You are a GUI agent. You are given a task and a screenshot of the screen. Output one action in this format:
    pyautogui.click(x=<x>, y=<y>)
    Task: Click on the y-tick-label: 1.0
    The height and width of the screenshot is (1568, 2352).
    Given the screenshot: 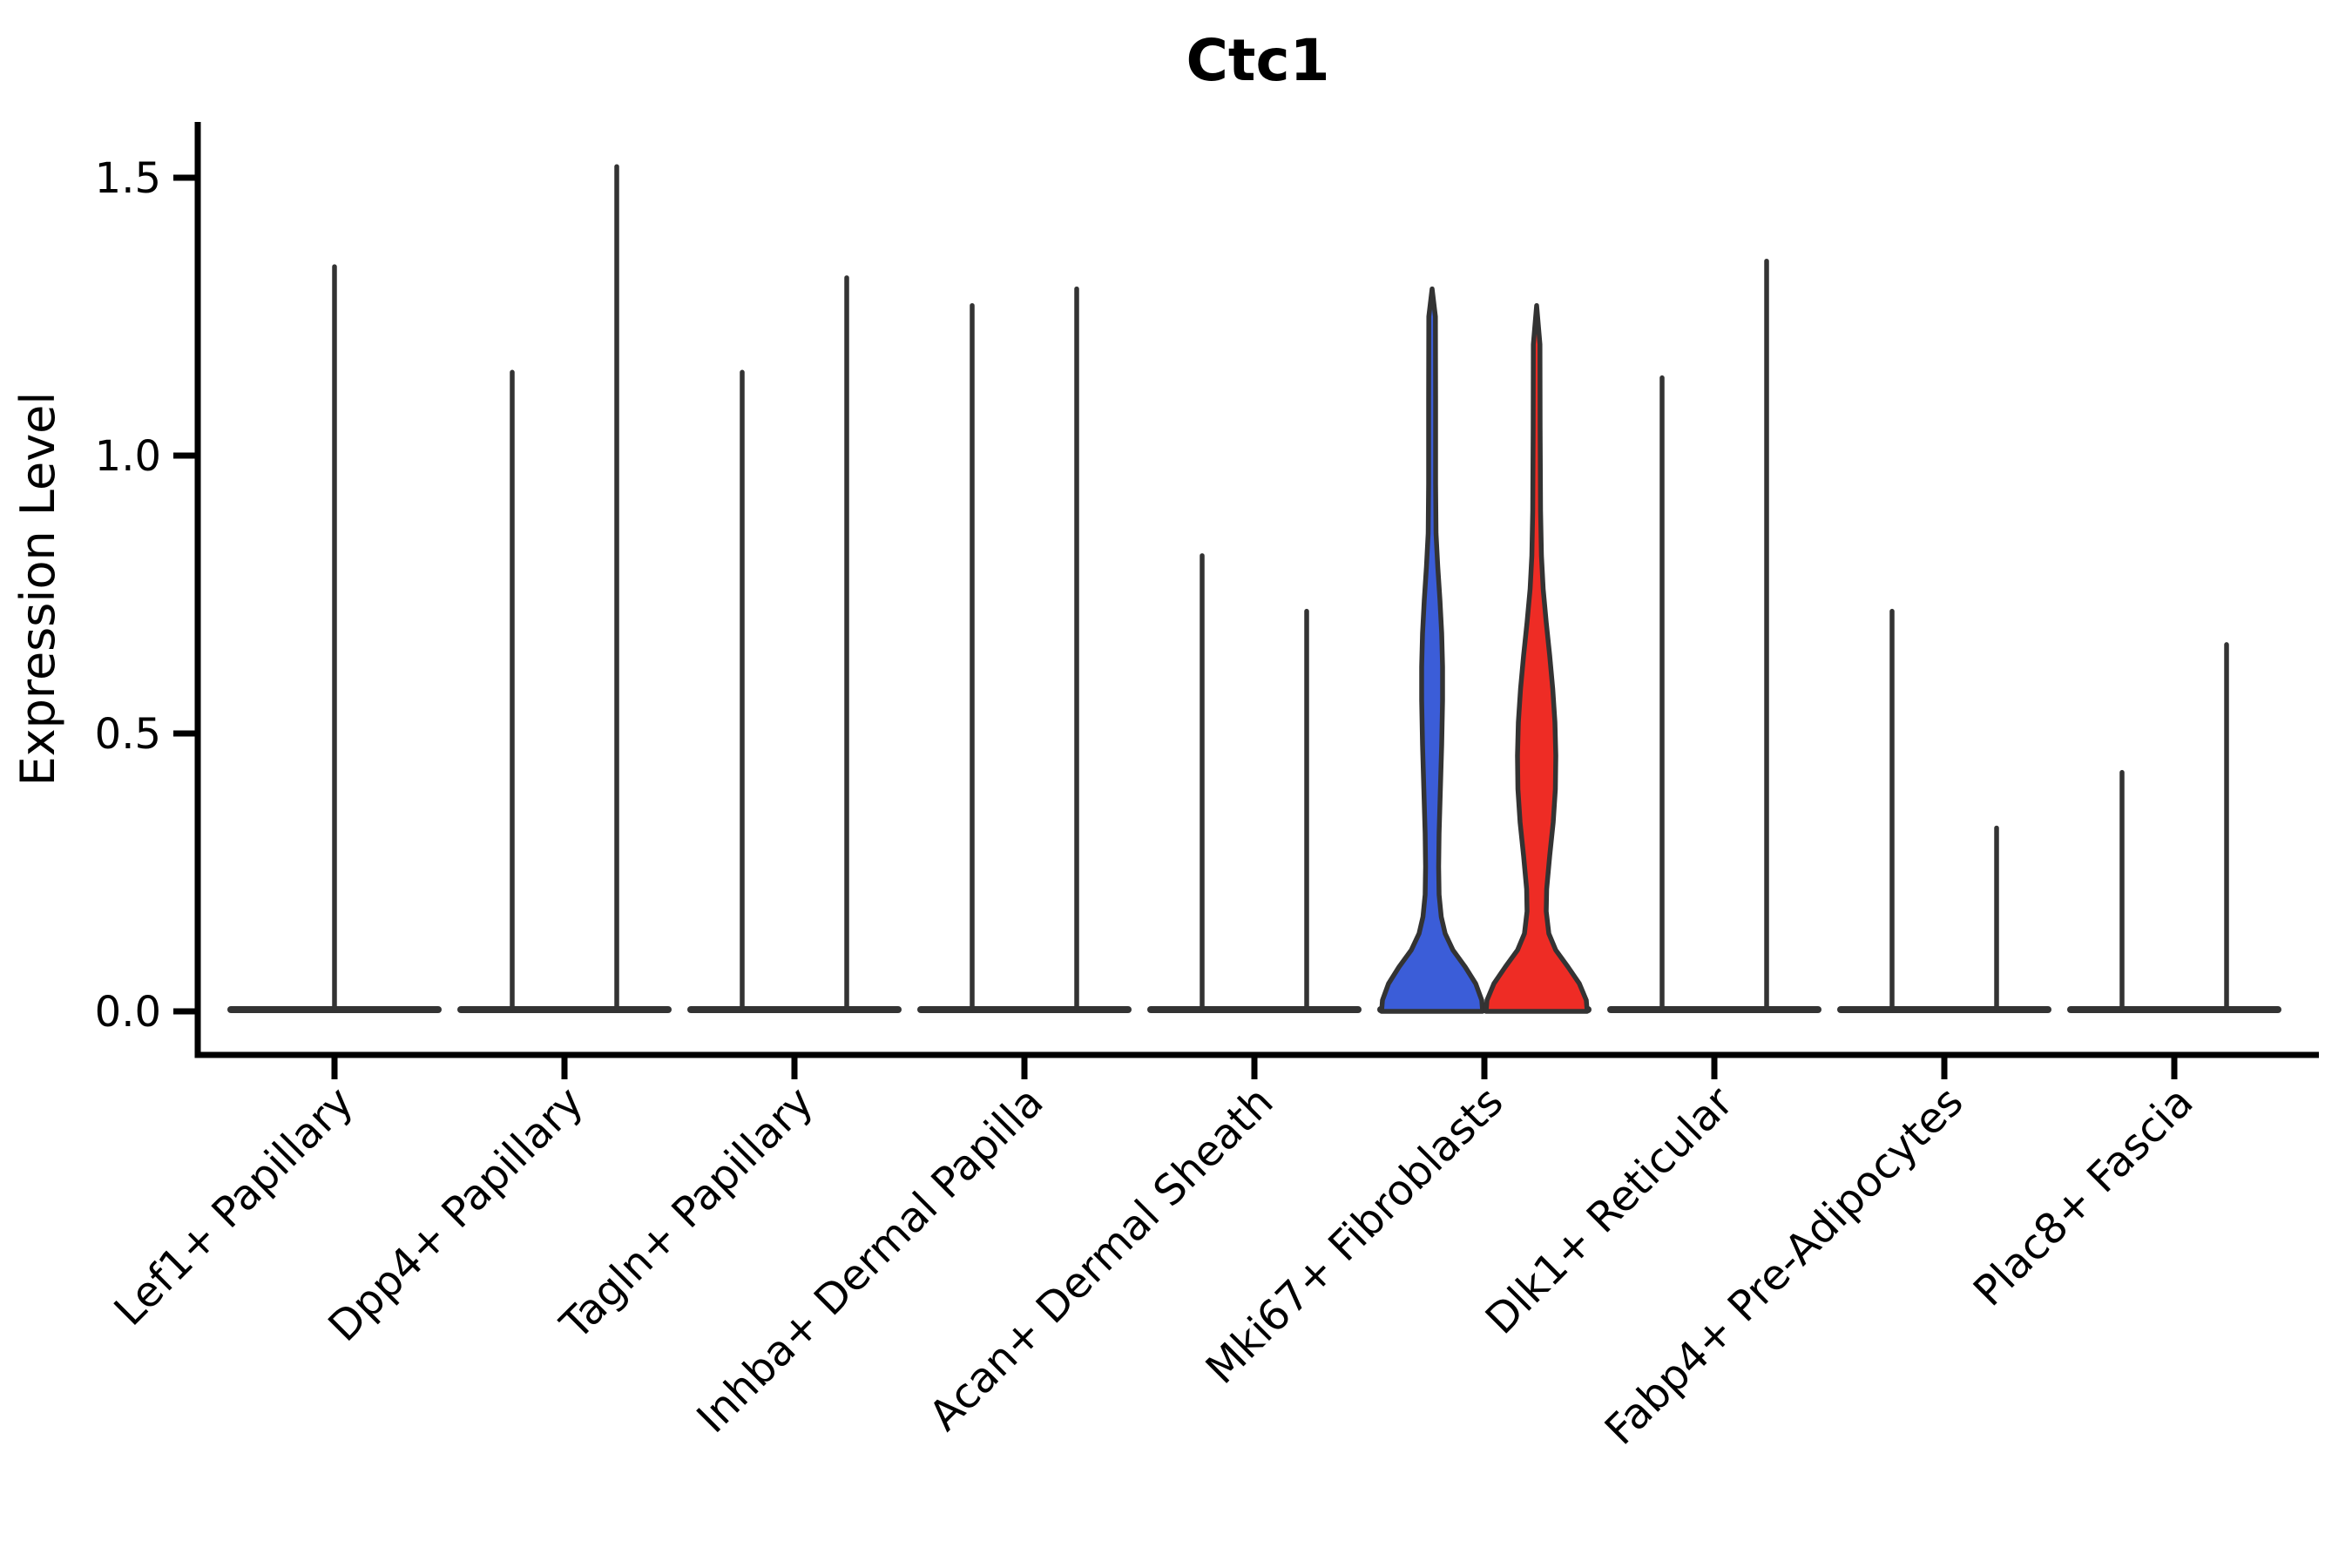 What is the action you would take?
    pyautogui.click(x=128, y=456)
    